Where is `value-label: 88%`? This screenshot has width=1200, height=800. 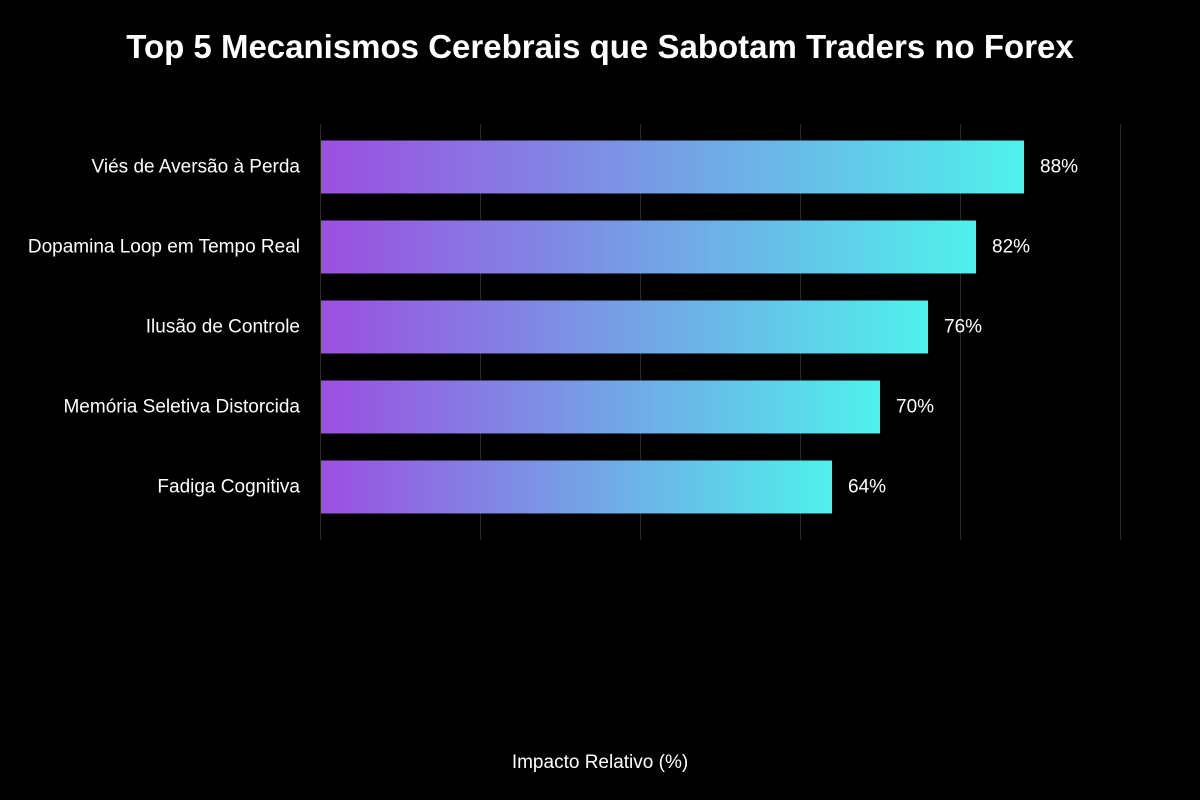
value-label: 88% is located at coordinates (1059, 167).